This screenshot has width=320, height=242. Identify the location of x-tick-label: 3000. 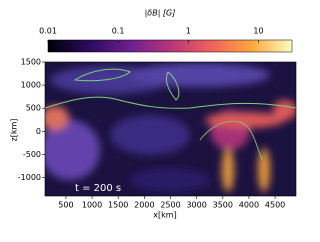
(196, 205).